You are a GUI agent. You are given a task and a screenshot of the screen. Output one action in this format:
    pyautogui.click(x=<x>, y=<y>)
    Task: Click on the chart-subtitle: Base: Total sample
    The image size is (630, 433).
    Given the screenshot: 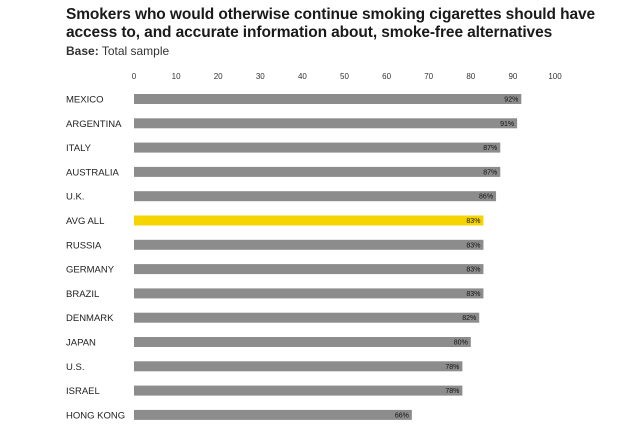 What is the action you would take?
    pyautogui.click(x=117, y=51)
    